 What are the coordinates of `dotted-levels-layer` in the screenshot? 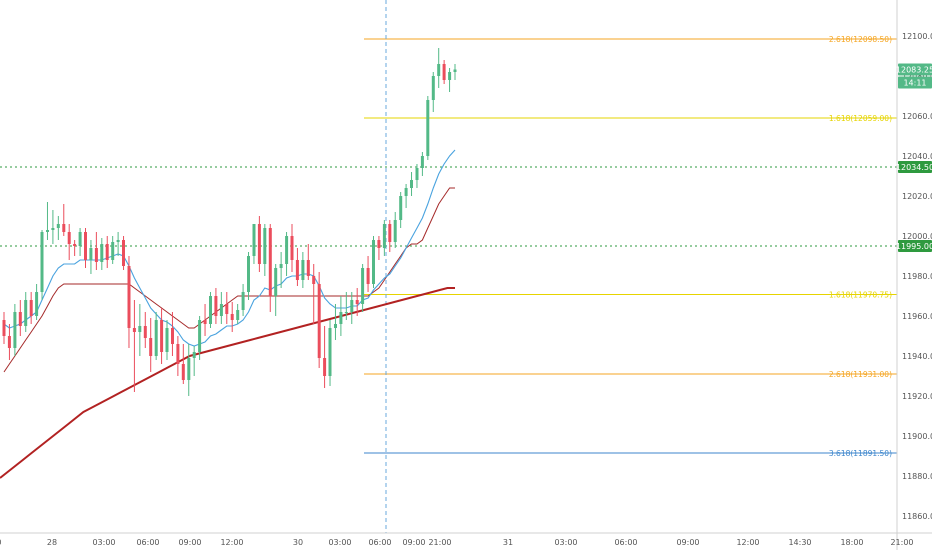 It's located at (448, 206).